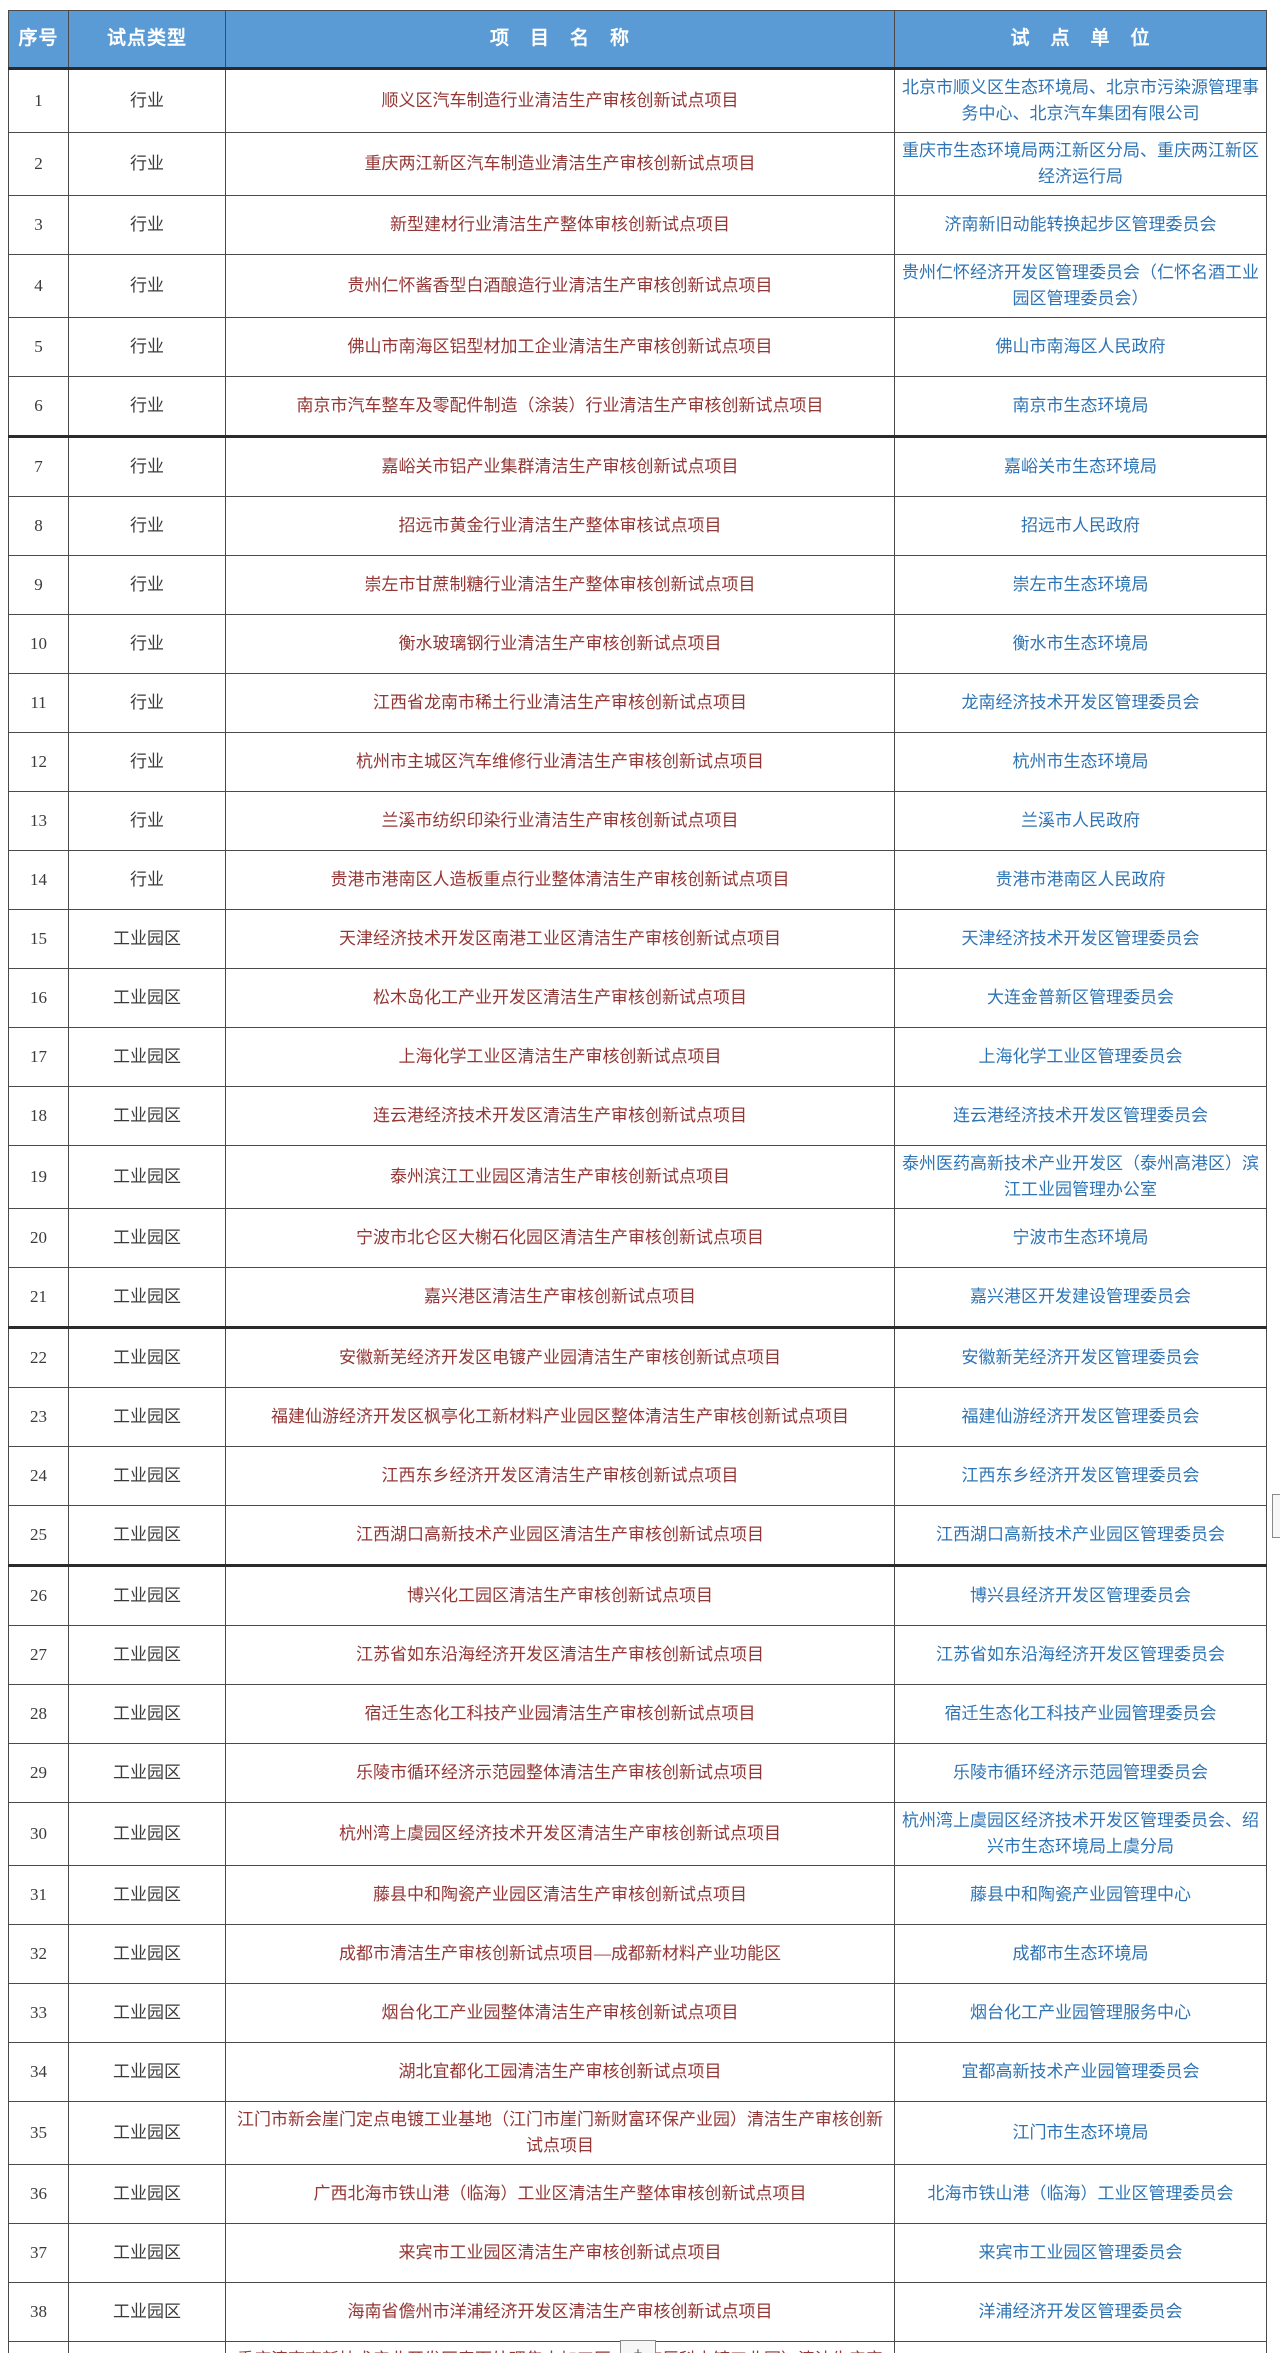  What do you see at coordinates (38, 762) in the screenshot?
I see `cell-index: 12` at bounding box center [38, 762].